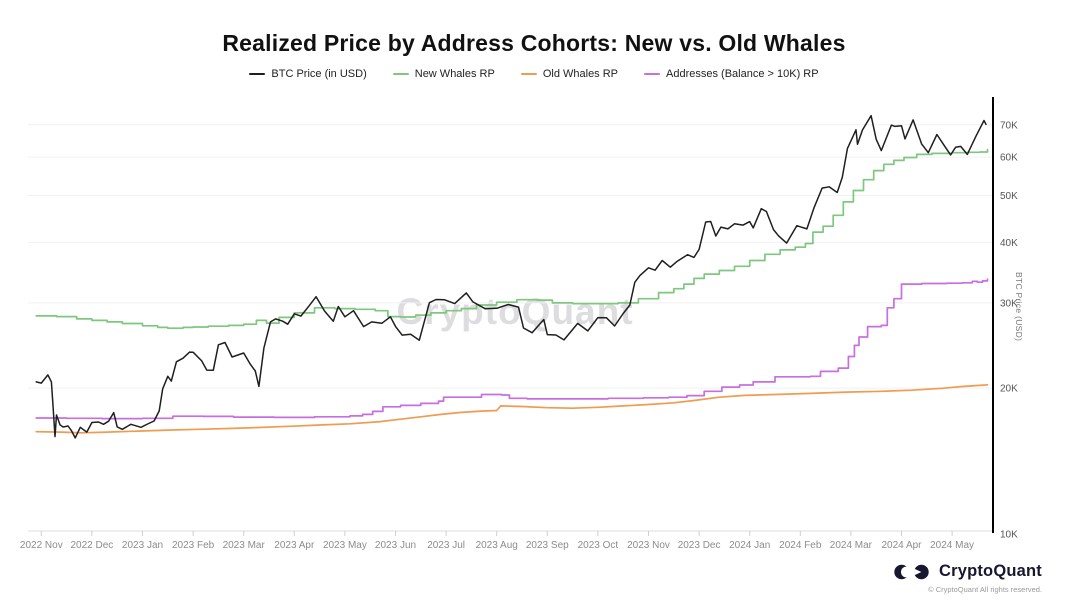  Describe the element at coordinates (1009, 389) in the screenshot. I see `y-tick-label: 20K` at that location.